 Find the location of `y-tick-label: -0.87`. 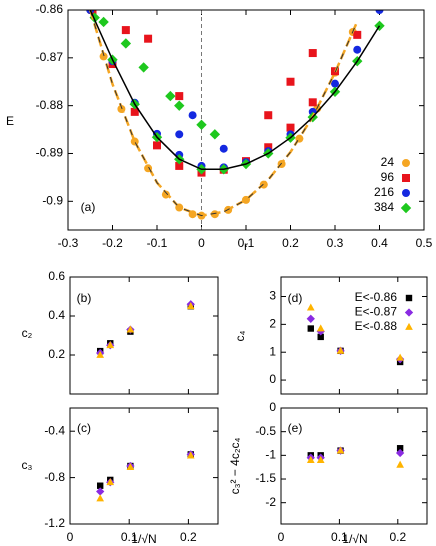

y-tick-label: -0.87 is located at coordinates (50, 57).